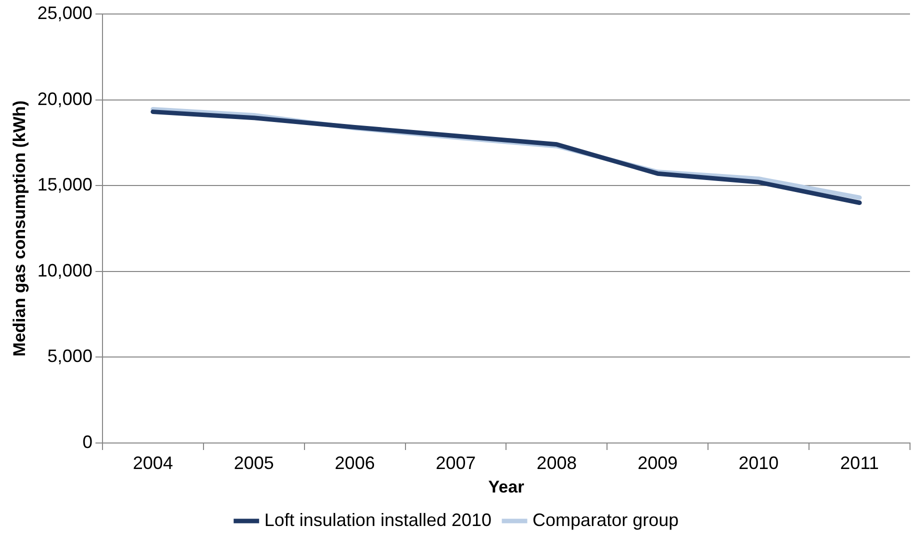  Describe the element at coordinates (254, 462) in the screenshot. I see `x-tick-label: 2005` at that location.